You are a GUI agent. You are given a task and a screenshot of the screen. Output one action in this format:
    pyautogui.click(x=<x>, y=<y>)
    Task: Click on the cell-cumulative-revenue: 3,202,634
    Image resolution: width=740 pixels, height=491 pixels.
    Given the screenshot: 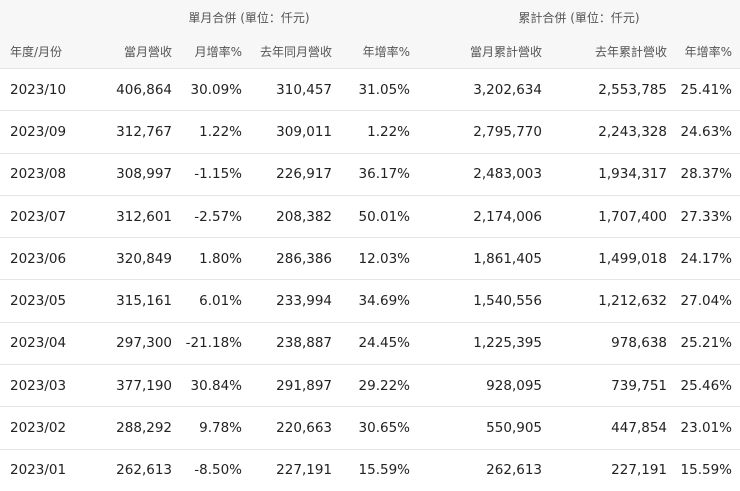 What is the action you would take?
    pyautogui.click(x=484, y=89)
    